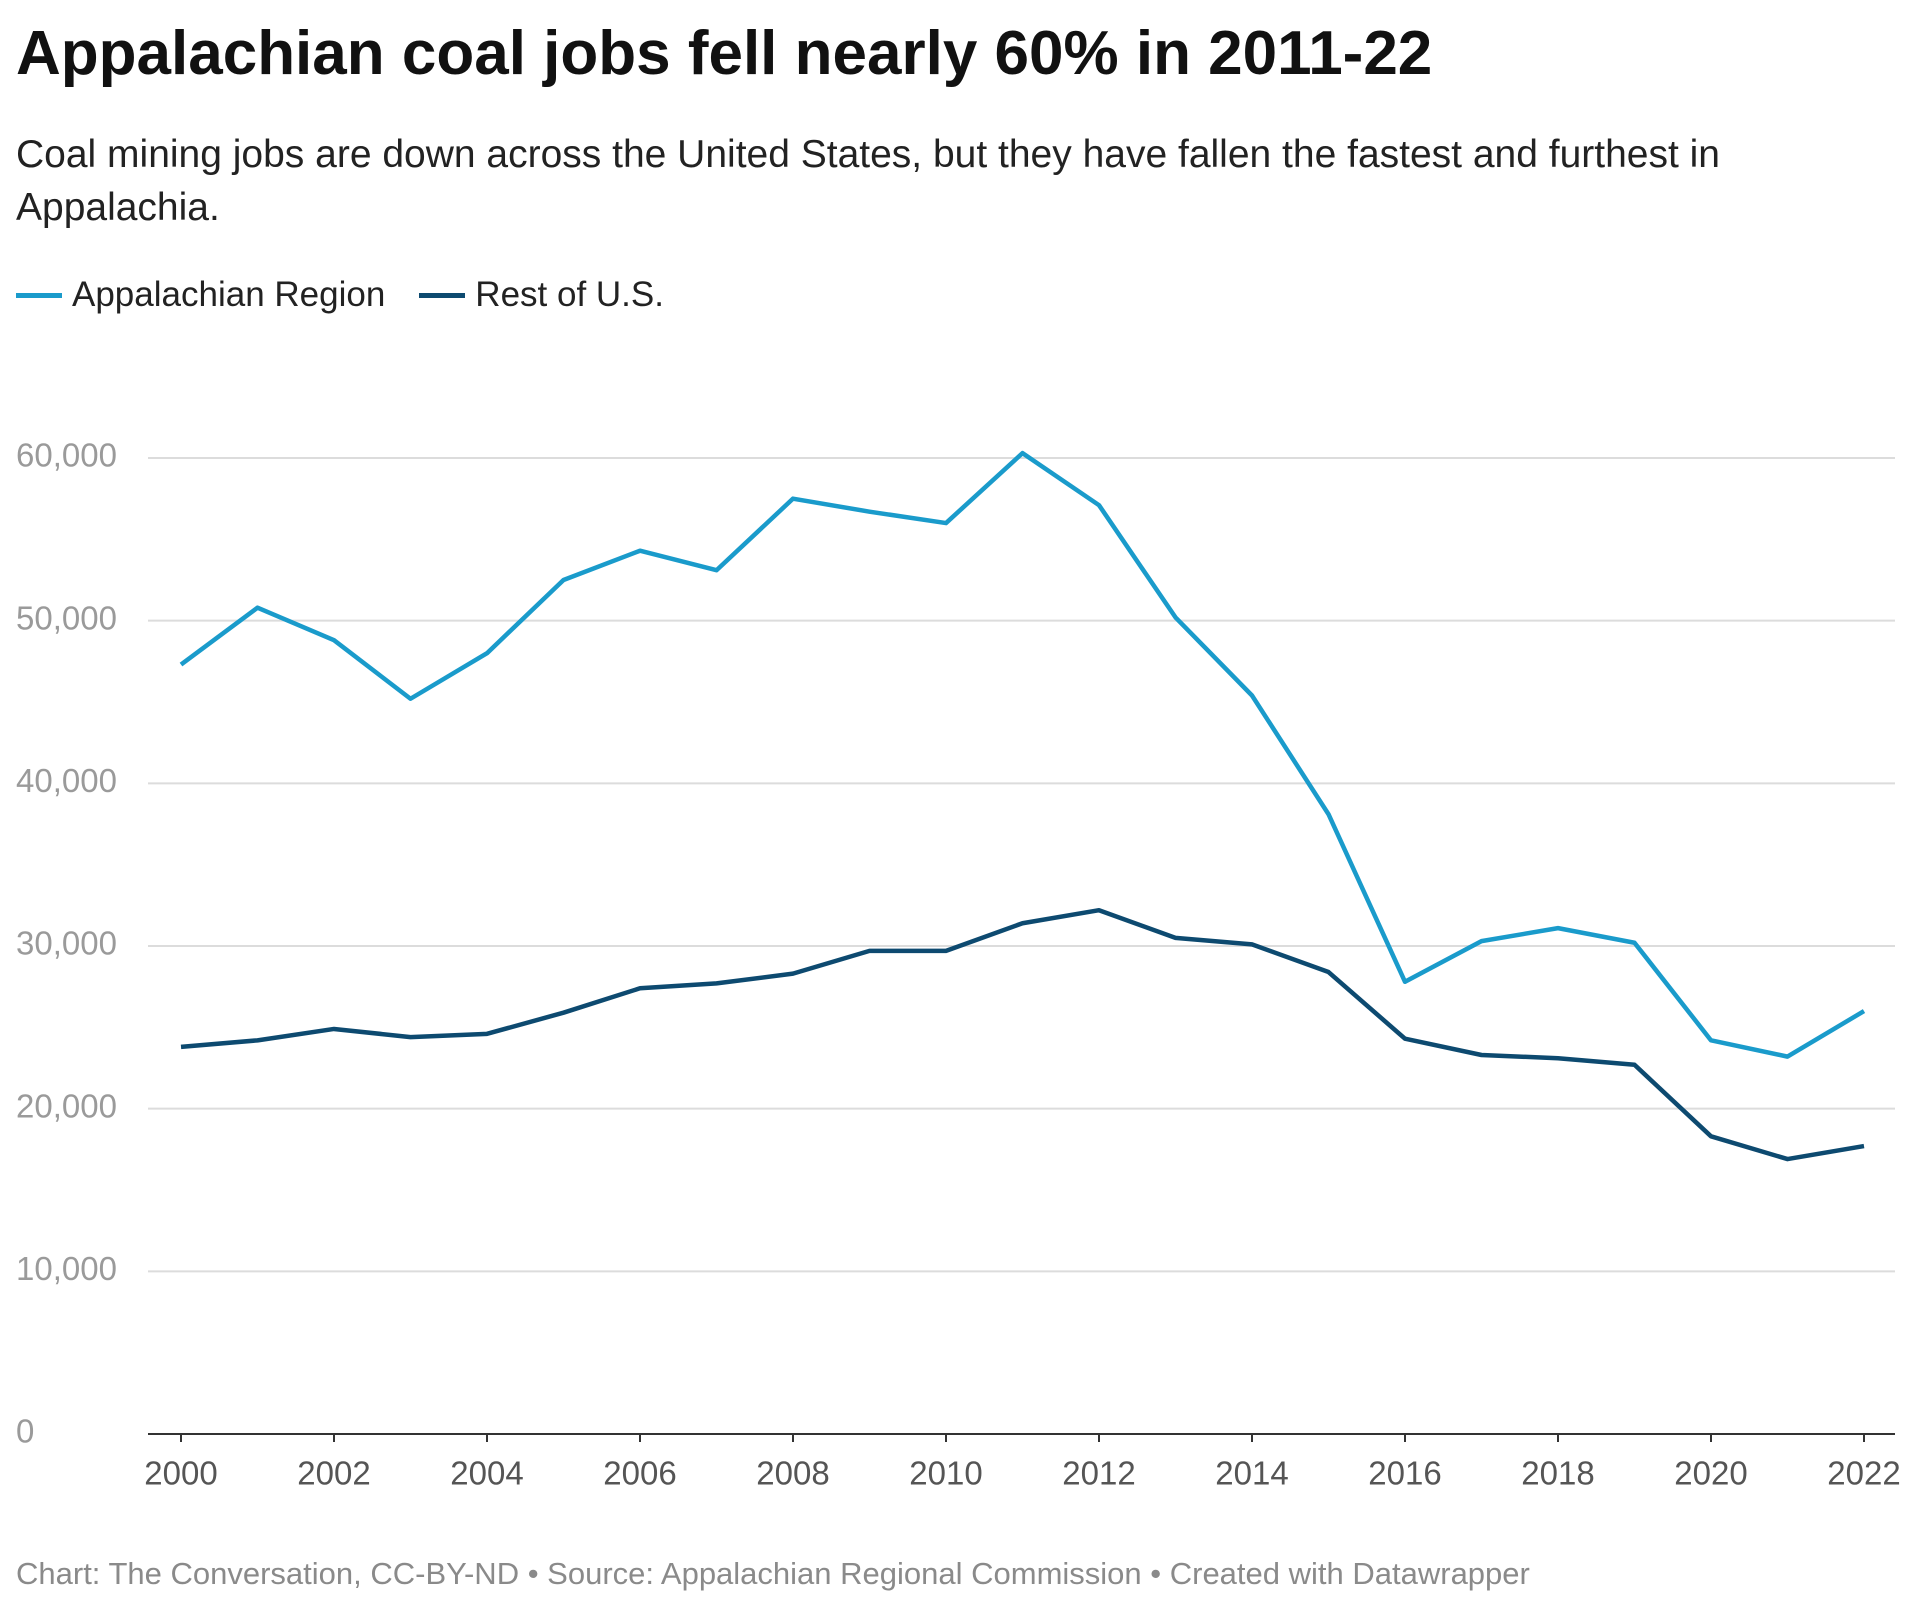  I want to click on x-tick-label: 2006, so click(639, 1473).